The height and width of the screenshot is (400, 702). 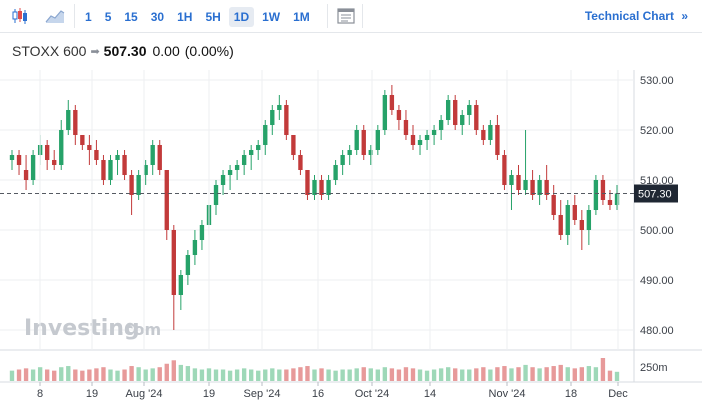 What do you see at coordinates (166, 51) in the screenshot?
I see `price-change: 0.00` at bounding box center [166, 51].